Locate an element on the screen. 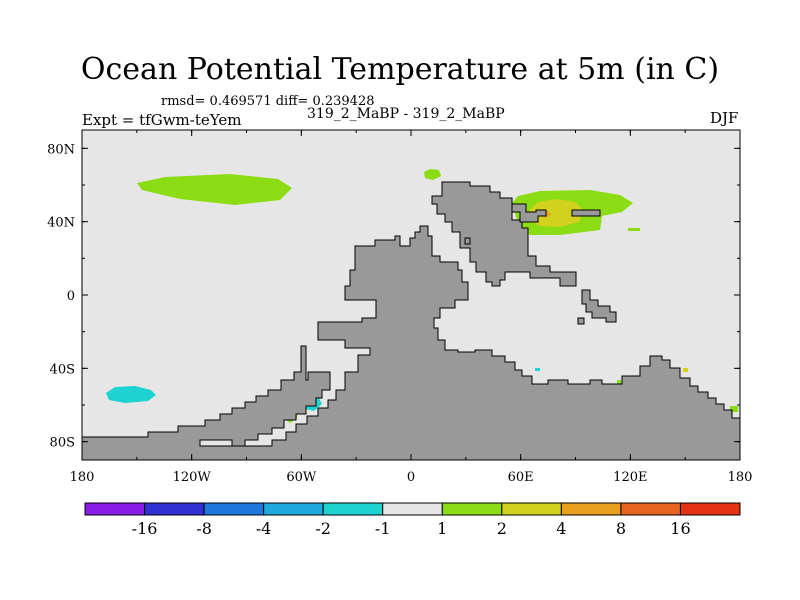 The width and height of the screenshot is (800, 600). colorbar-label: 2 is located at coordinates (502, 528).